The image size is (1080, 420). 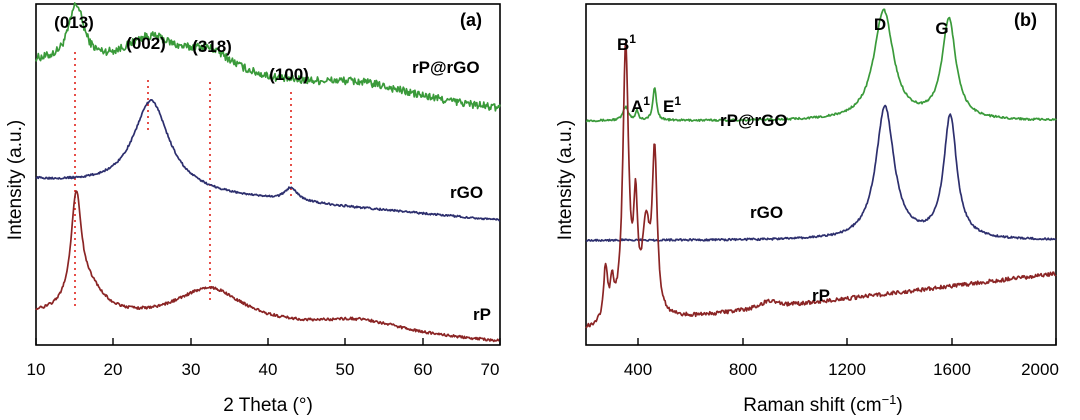 I want to click on curve-label-rP@rGO-a: rP@rGO, so click(x=446, y=67).